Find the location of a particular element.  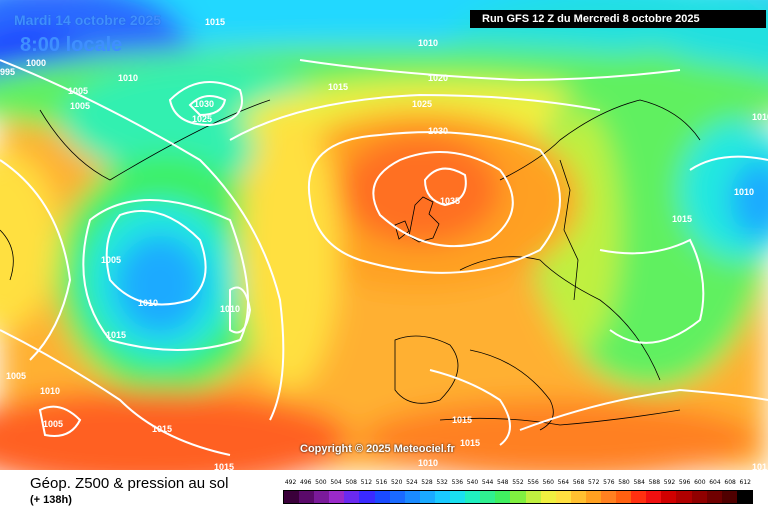

scale-label: 492 is located at coordinates (290, 482).